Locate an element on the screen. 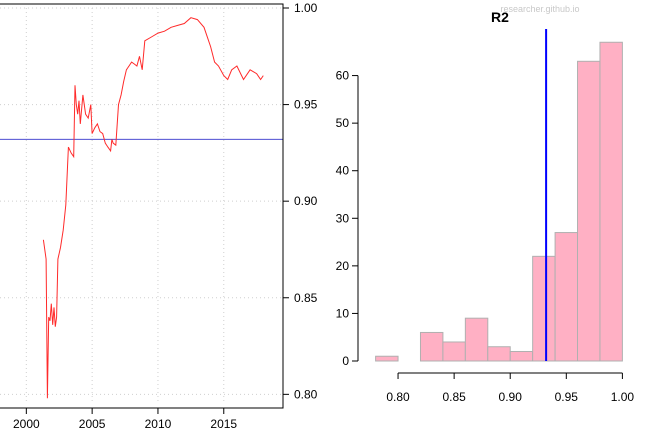 The image size is (648, 432). y-tick-label: 0.80 is located at coordinates (306, 394).